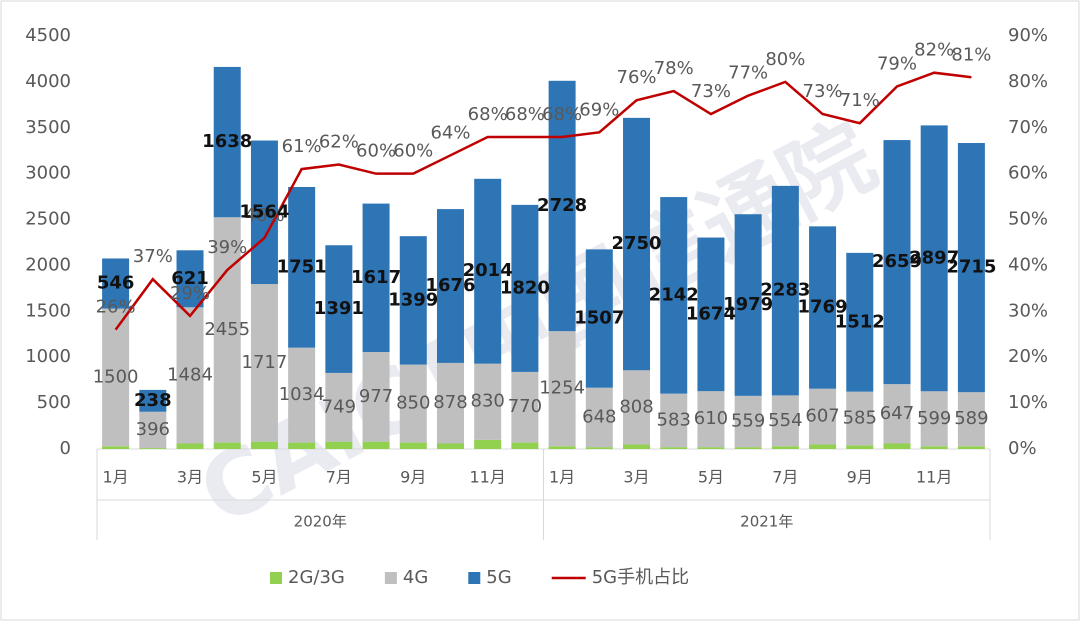 The width and height of the screenshot is (1080, 621). What do you see at coordinates (897, 63) in the screenshot?
I see `line-label: 79%` at bounding box center [897, 63].